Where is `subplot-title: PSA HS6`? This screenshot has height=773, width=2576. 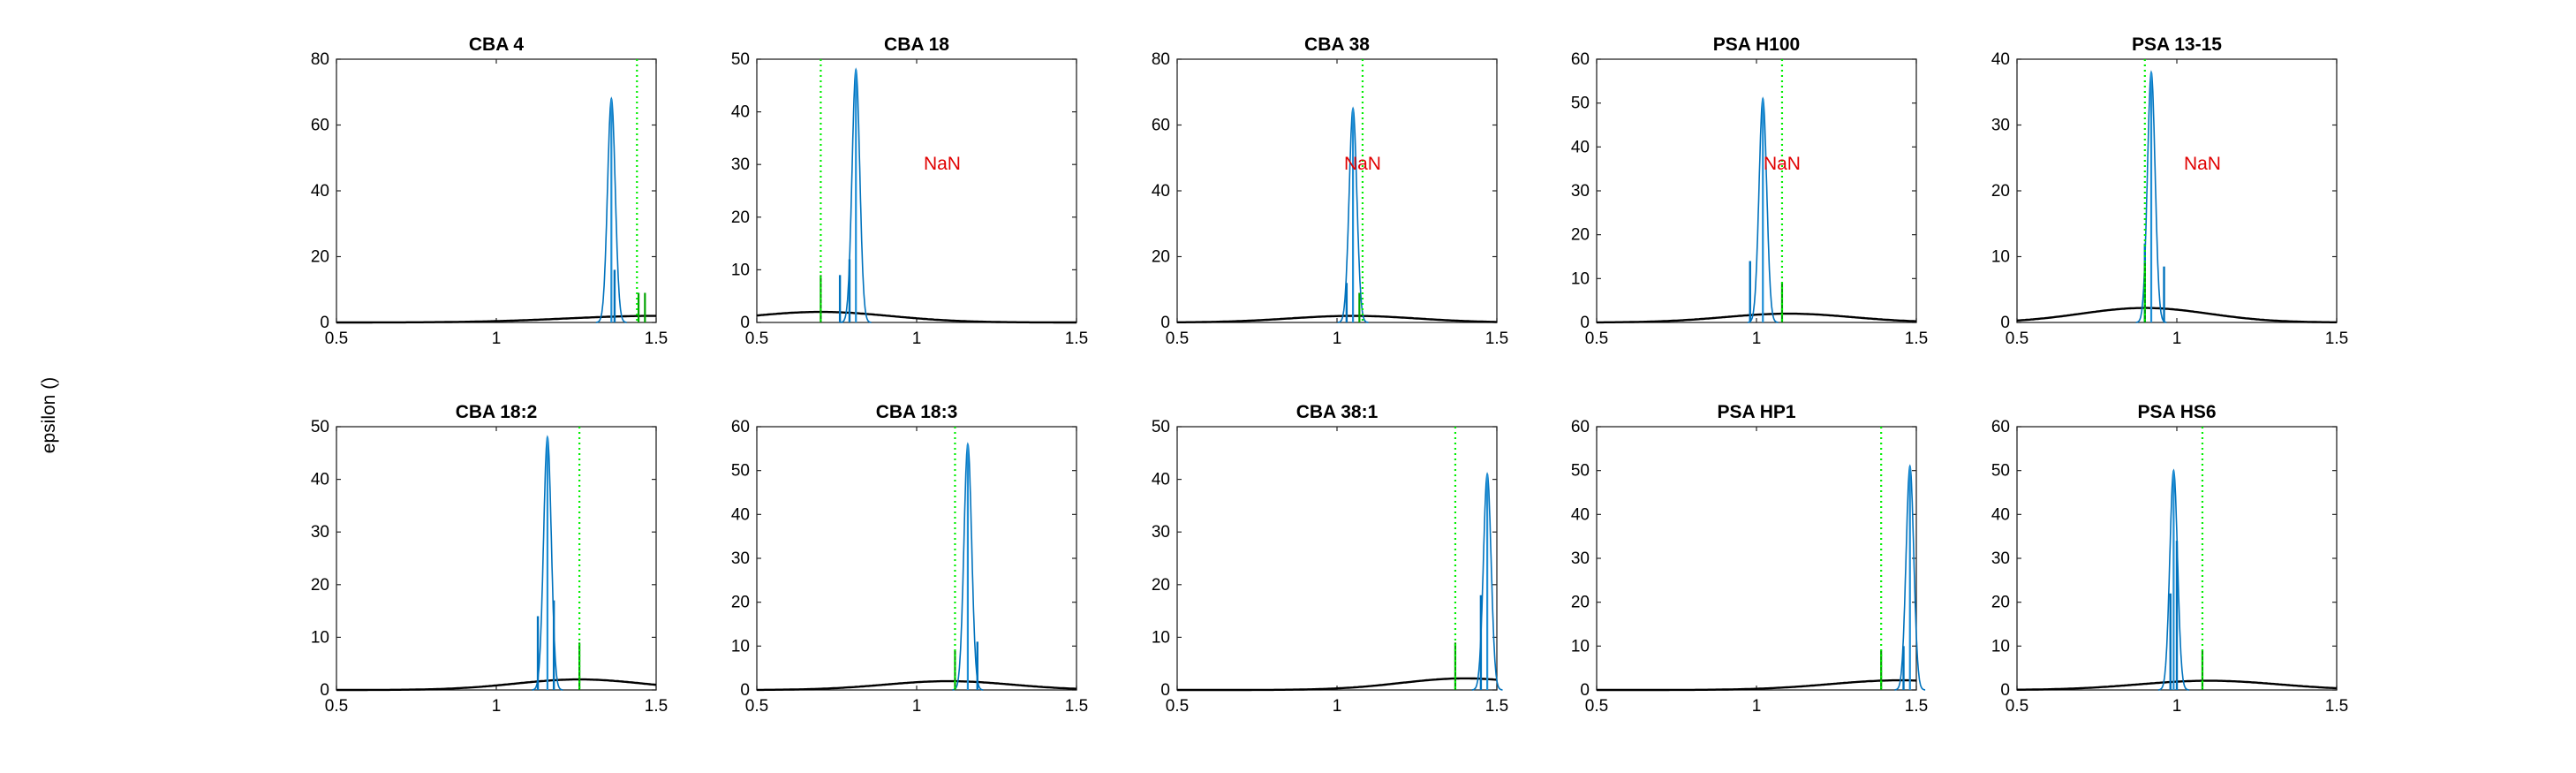 subplot-title: PSA HS6 is located at coordinates (2176, 412).